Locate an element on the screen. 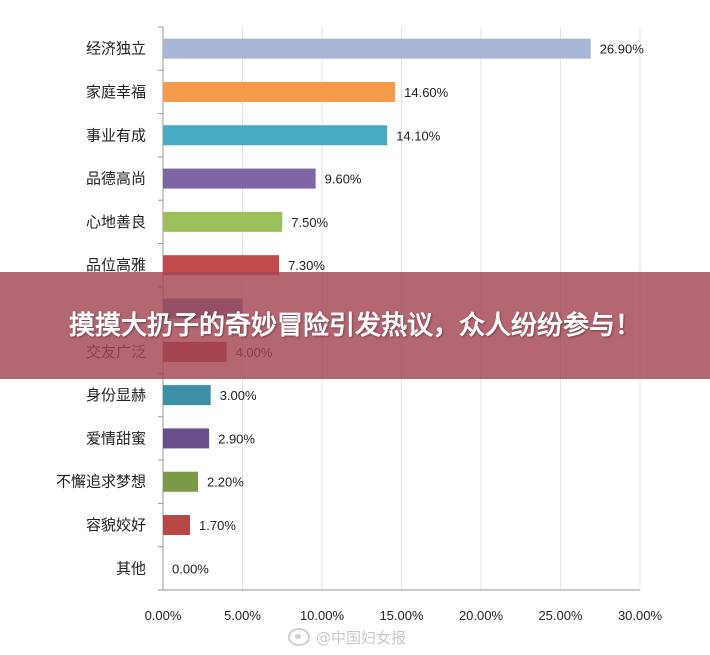 The image size is (710, 655). data-label: 0.00% is located at coordinates (190, 568).